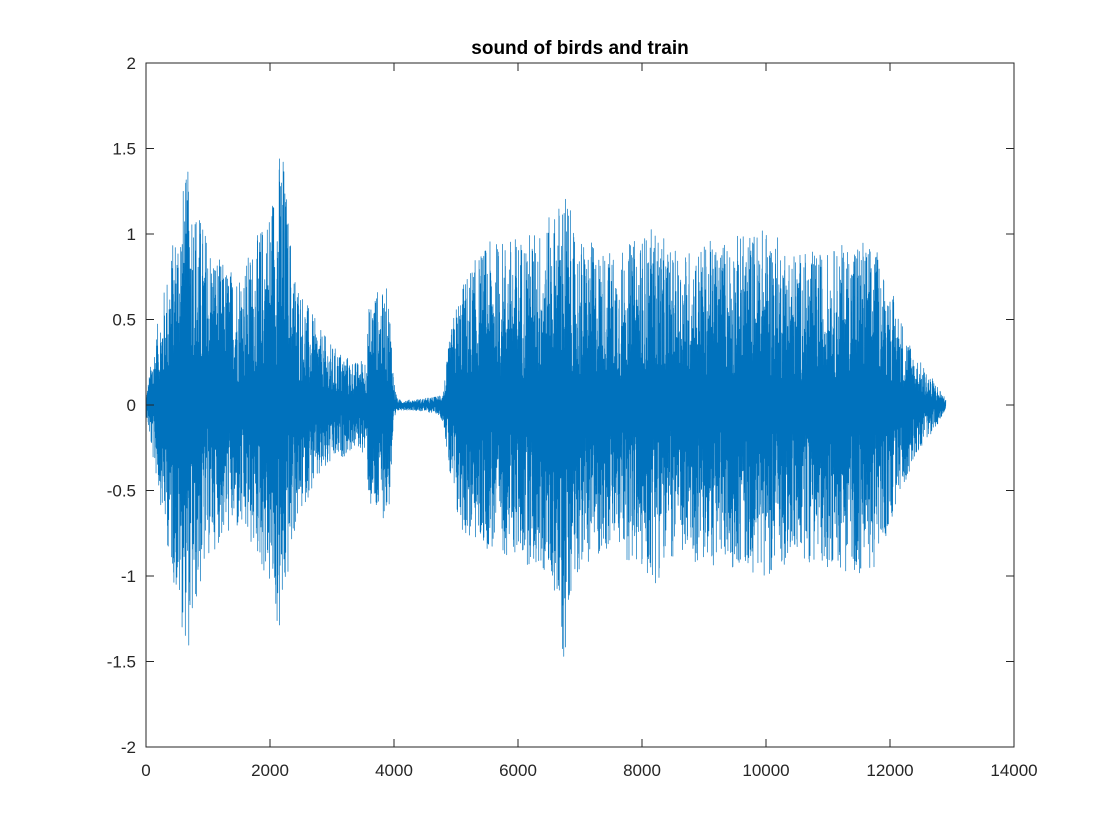 This screenshot has width=1120, height=840. What do you see at coordinates (131, 405) in the screenshot?
I see `y-tick-label: 0` at bounding box center [131, 405].